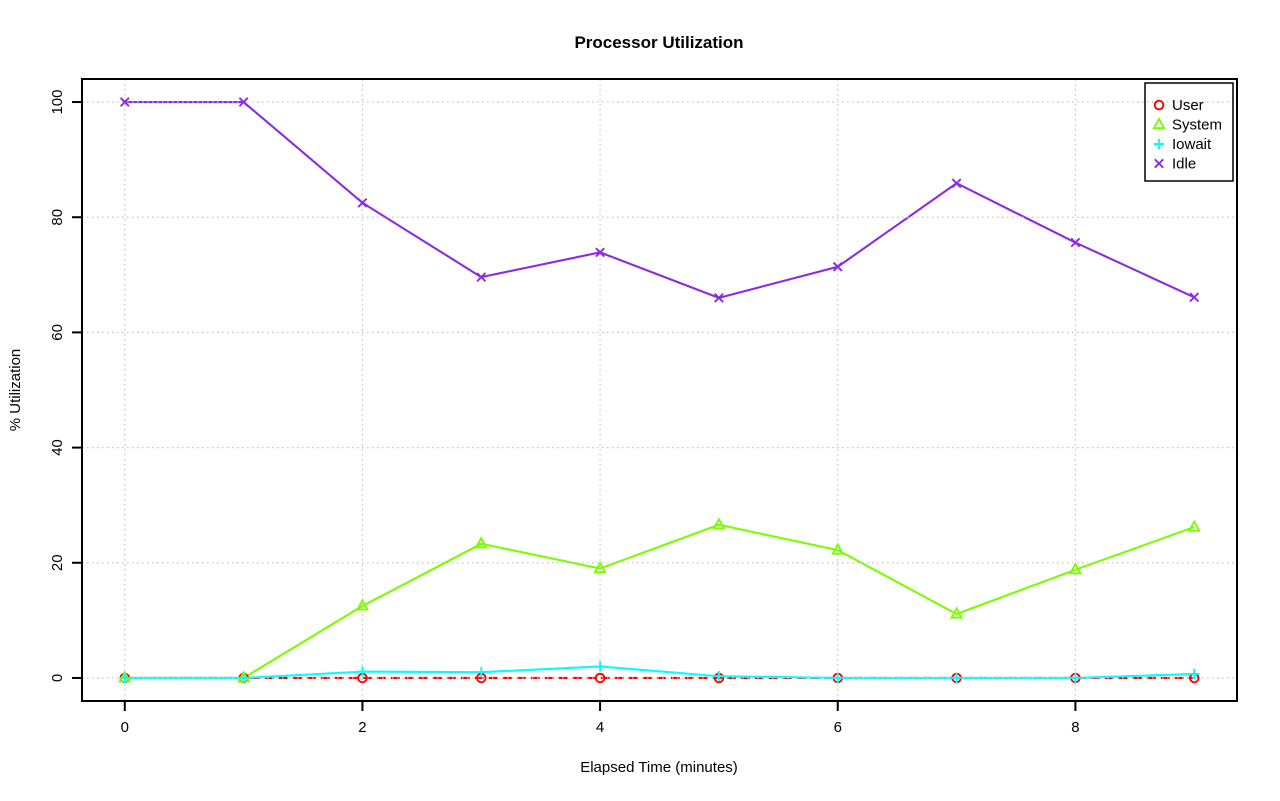  Describe the element at coordinates (600, 727) in the screenshot. I see `x-tick-label: 4` at that location.